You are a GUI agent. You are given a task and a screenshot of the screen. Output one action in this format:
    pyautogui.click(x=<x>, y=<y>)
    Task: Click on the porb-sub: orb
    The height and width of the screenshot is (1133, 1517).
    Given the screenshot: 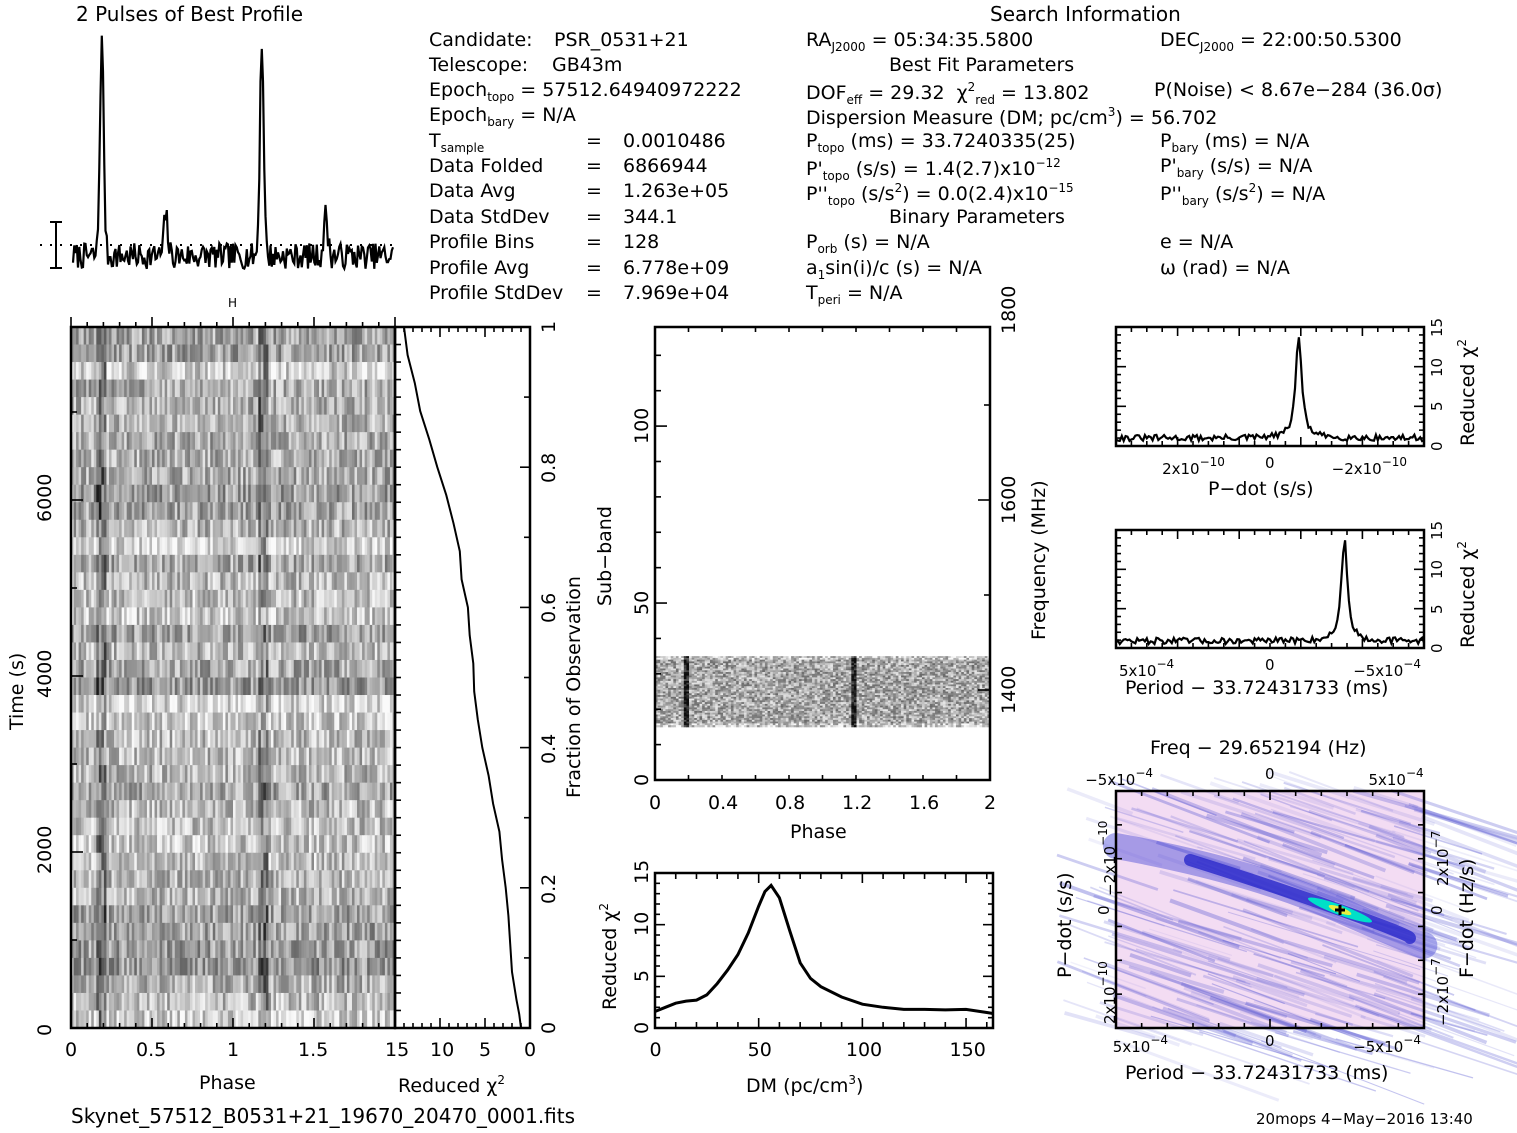 What is the action you would take?
    pyautogui.click(x=827, y=249)
    